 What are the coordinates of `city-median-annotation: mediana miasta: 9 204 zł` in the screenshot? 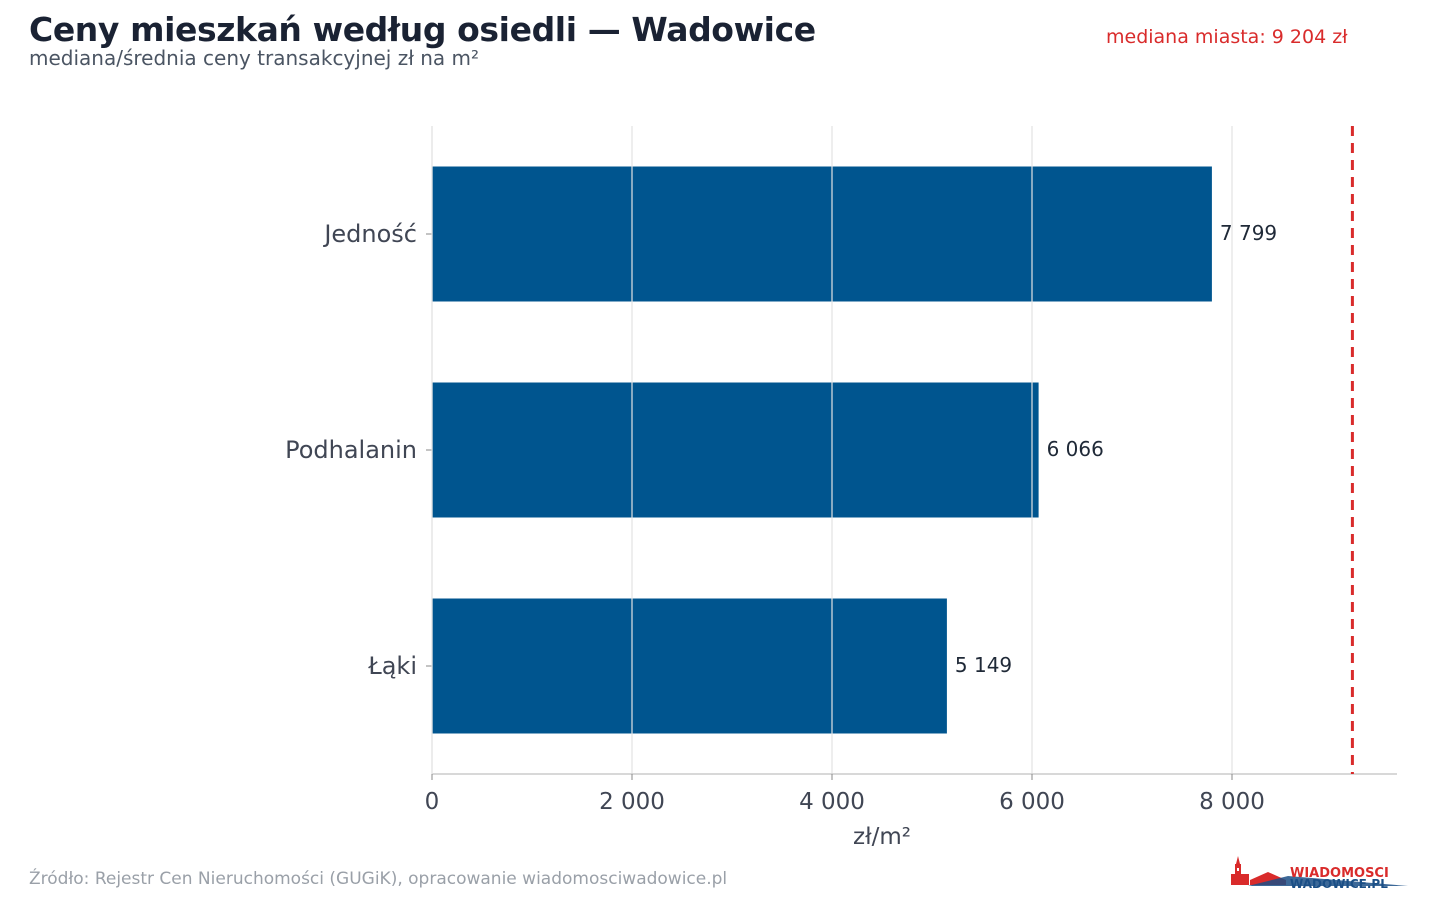 It's located at (1227, 37).